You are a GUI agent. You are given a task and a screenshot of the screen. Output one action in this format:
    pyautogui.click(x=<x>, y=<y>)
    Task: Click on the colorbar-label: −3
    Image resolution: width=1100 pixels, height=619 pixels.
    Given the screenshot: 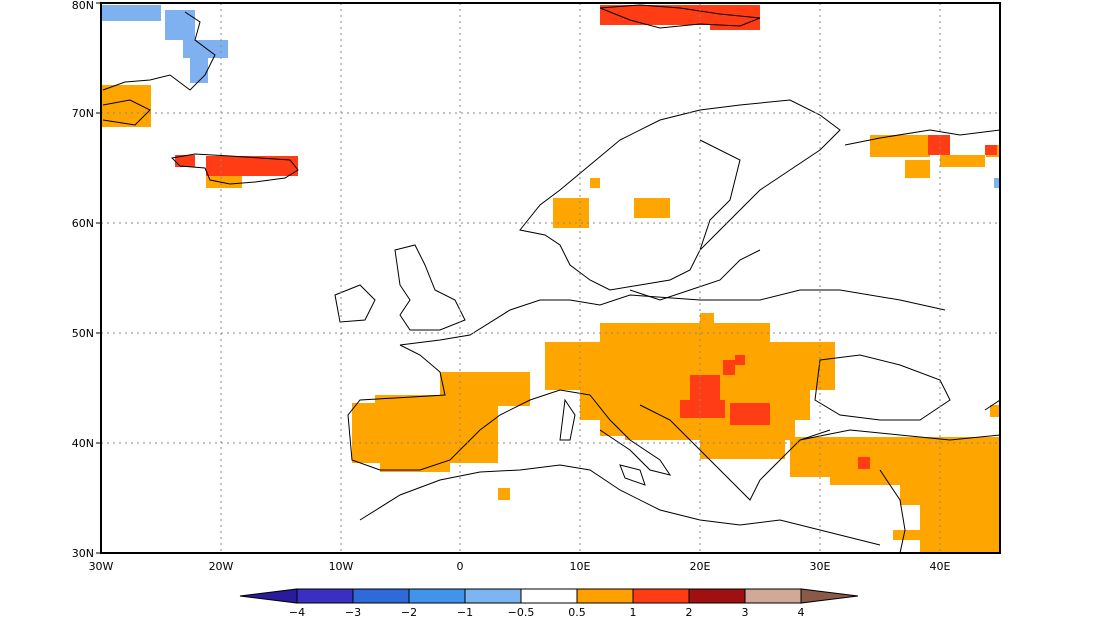 What is the action you would take?
    pyautogui.click(x=353, y=612)
    